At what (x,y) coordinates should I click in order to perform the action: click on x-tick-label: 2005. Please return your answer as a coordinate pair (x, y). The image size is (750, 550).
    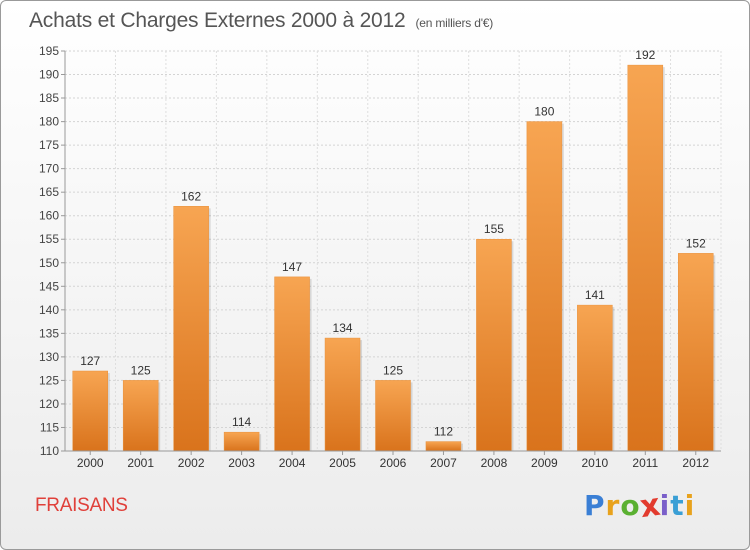
    Looking at the image, I should click on (342, 463).